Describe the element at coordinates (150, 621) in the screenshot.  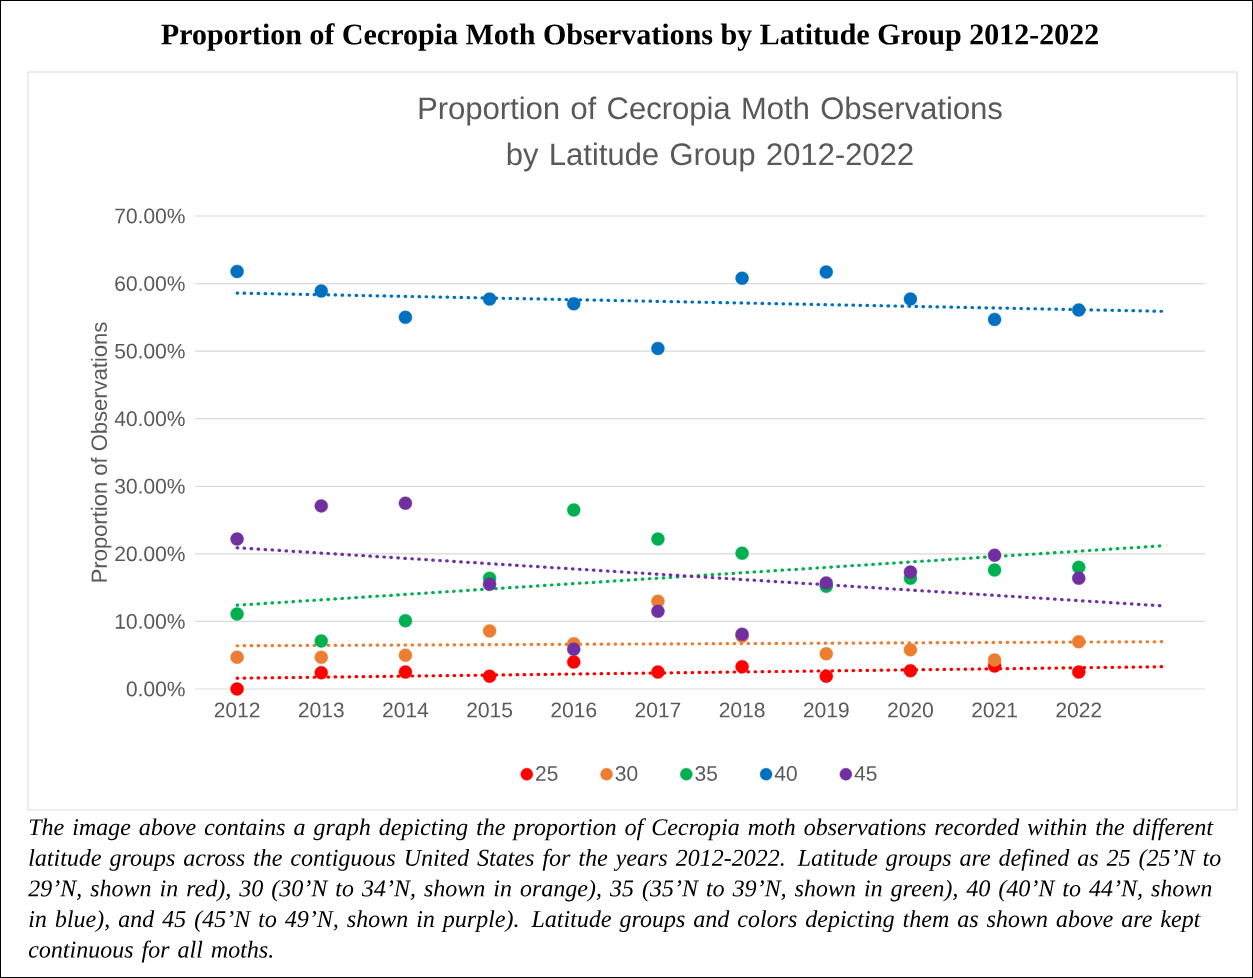
I see `y-tick-label: 10.00%` at that location.